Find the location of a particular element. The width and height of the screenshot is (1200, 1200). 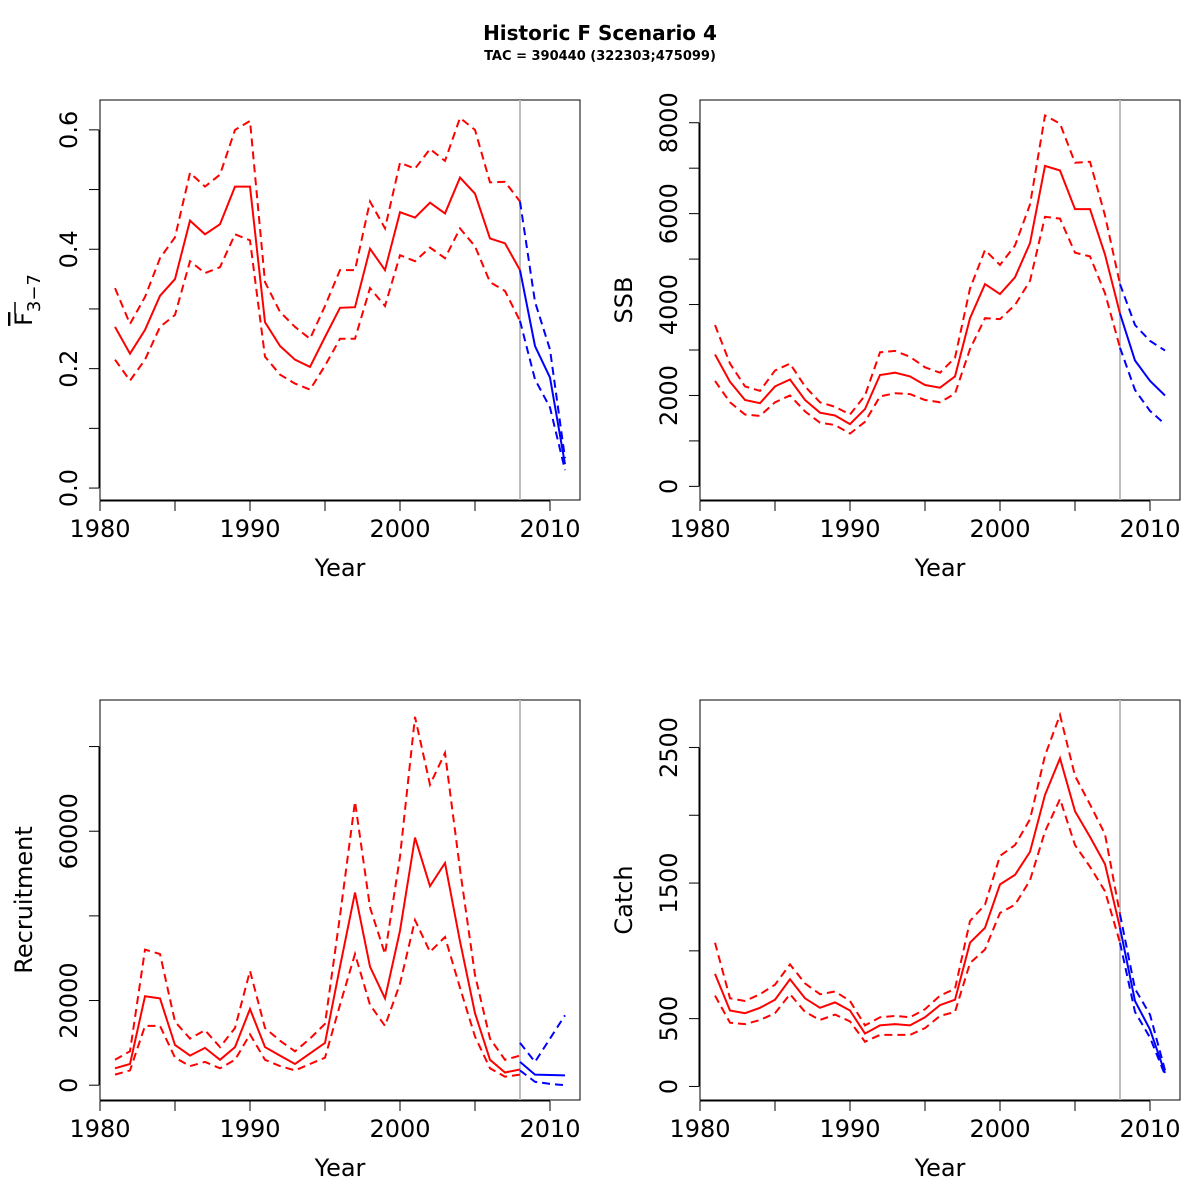

y-axis-label: F3−7 is located at coordinates (27, 300).